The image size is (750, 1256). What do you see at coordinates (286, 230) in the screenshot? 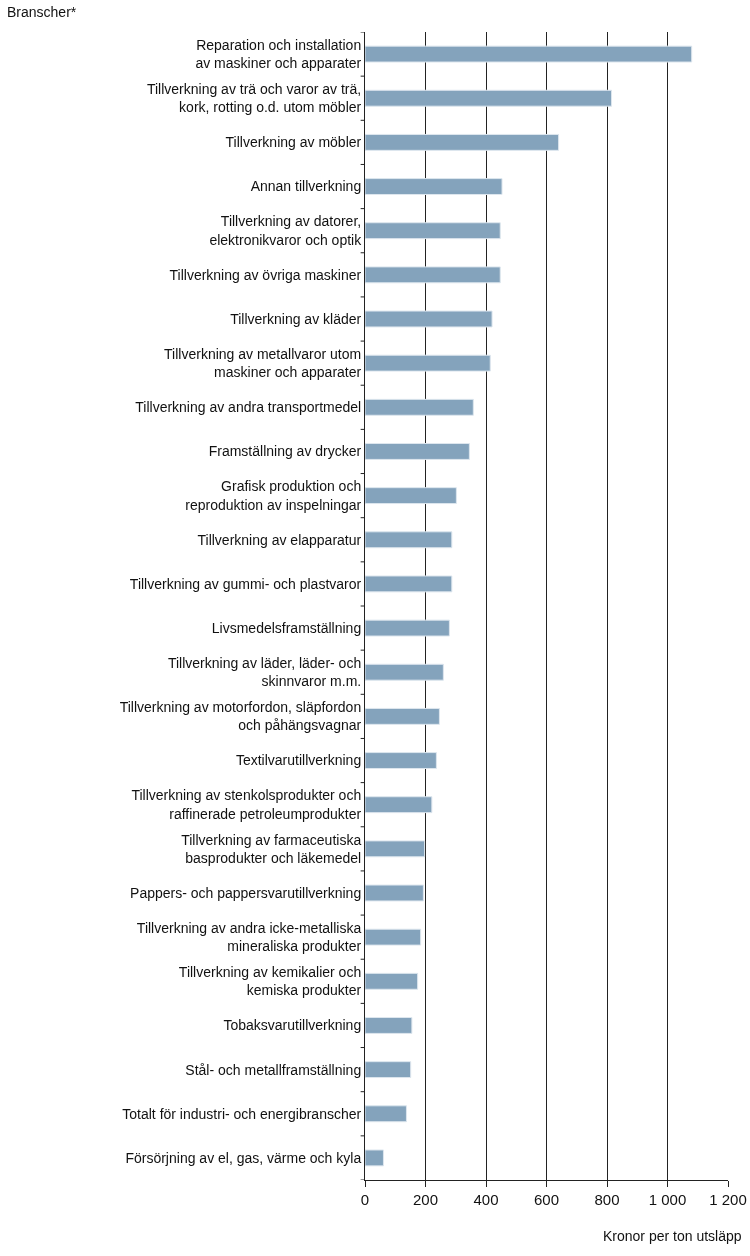
I see `y-tick-label: Tillverkning av datorer, elektronikvaror och optik` at bounding box center [286, 230].